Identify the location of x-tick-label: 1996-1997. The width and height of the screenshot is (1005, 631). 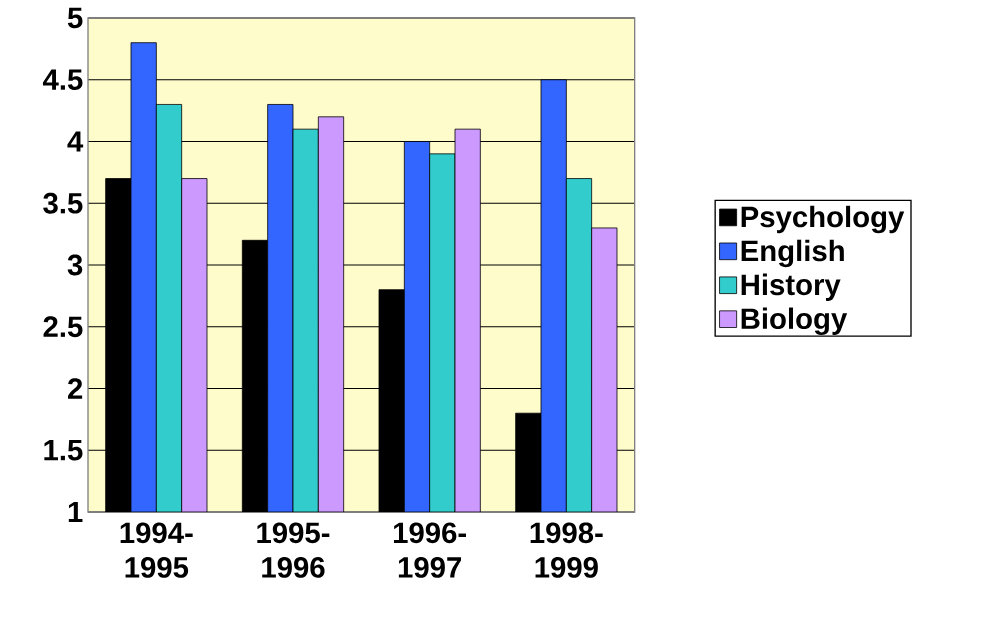
(430, 550).